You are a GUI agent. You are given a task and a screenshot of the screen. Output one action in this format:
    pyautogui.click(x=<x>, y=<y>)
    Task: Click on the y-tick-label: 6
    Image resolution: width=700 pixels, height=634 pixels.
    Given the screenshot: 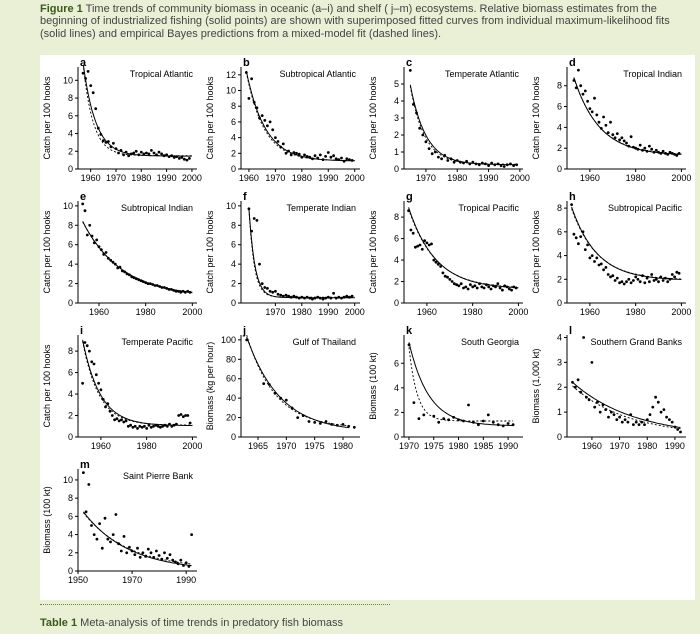 What is the action you would take?
    pyautogui.click(x=396, y=239)
    